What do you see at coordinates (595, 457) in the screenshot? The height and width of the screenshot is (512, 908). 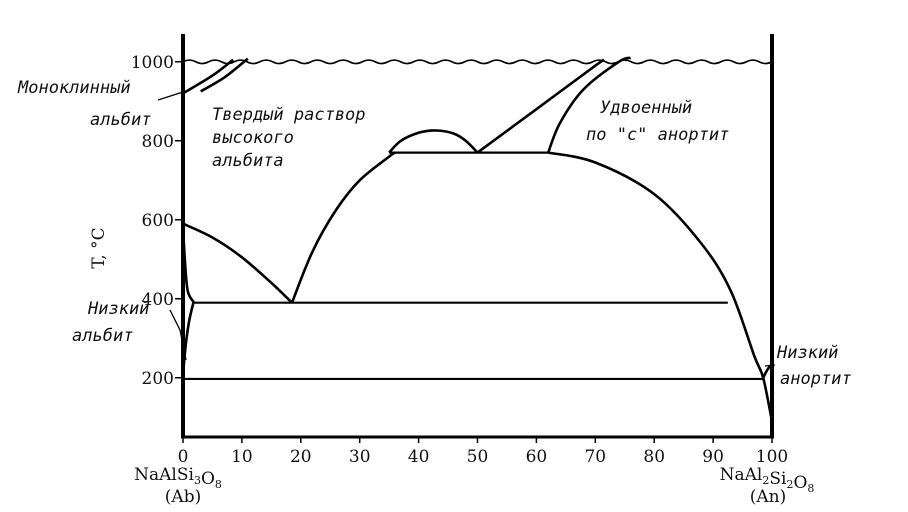 I see `x-tick-label: 70` at bounding box center [595, 457].